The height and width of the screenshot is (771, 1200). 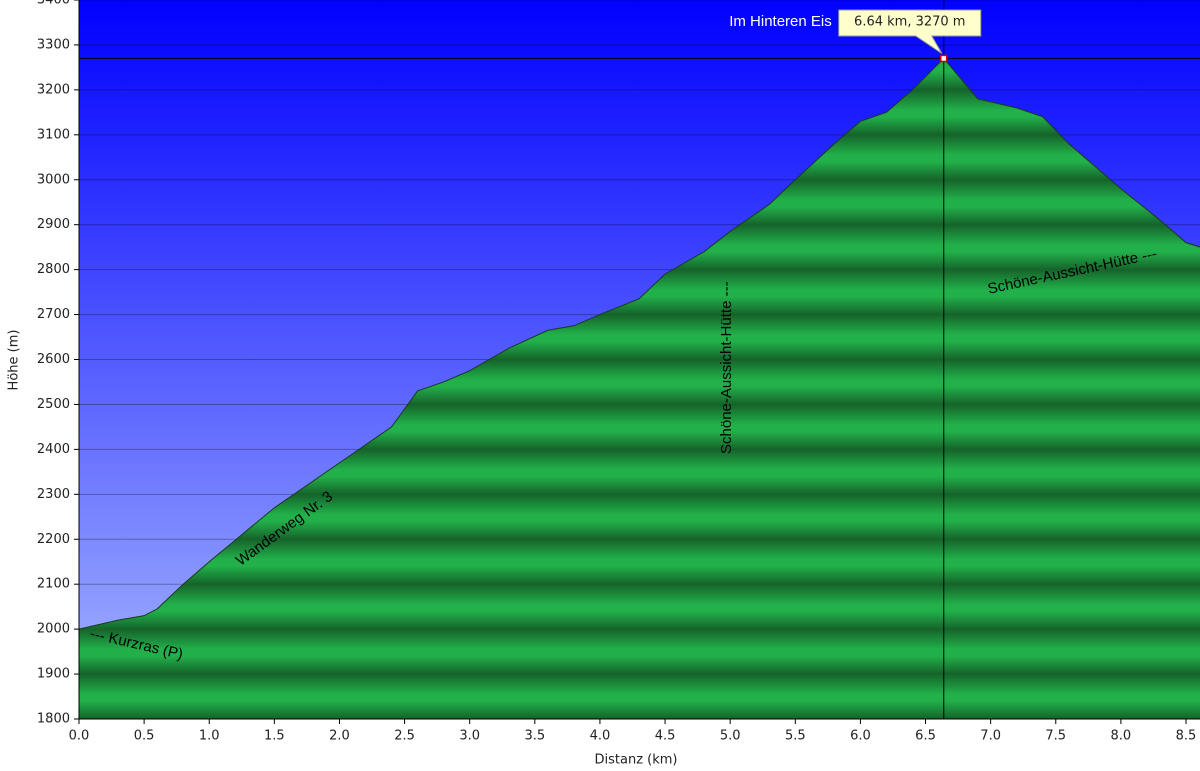 I want to click on y-tick-label: 2100, so click(x=53, y=584).